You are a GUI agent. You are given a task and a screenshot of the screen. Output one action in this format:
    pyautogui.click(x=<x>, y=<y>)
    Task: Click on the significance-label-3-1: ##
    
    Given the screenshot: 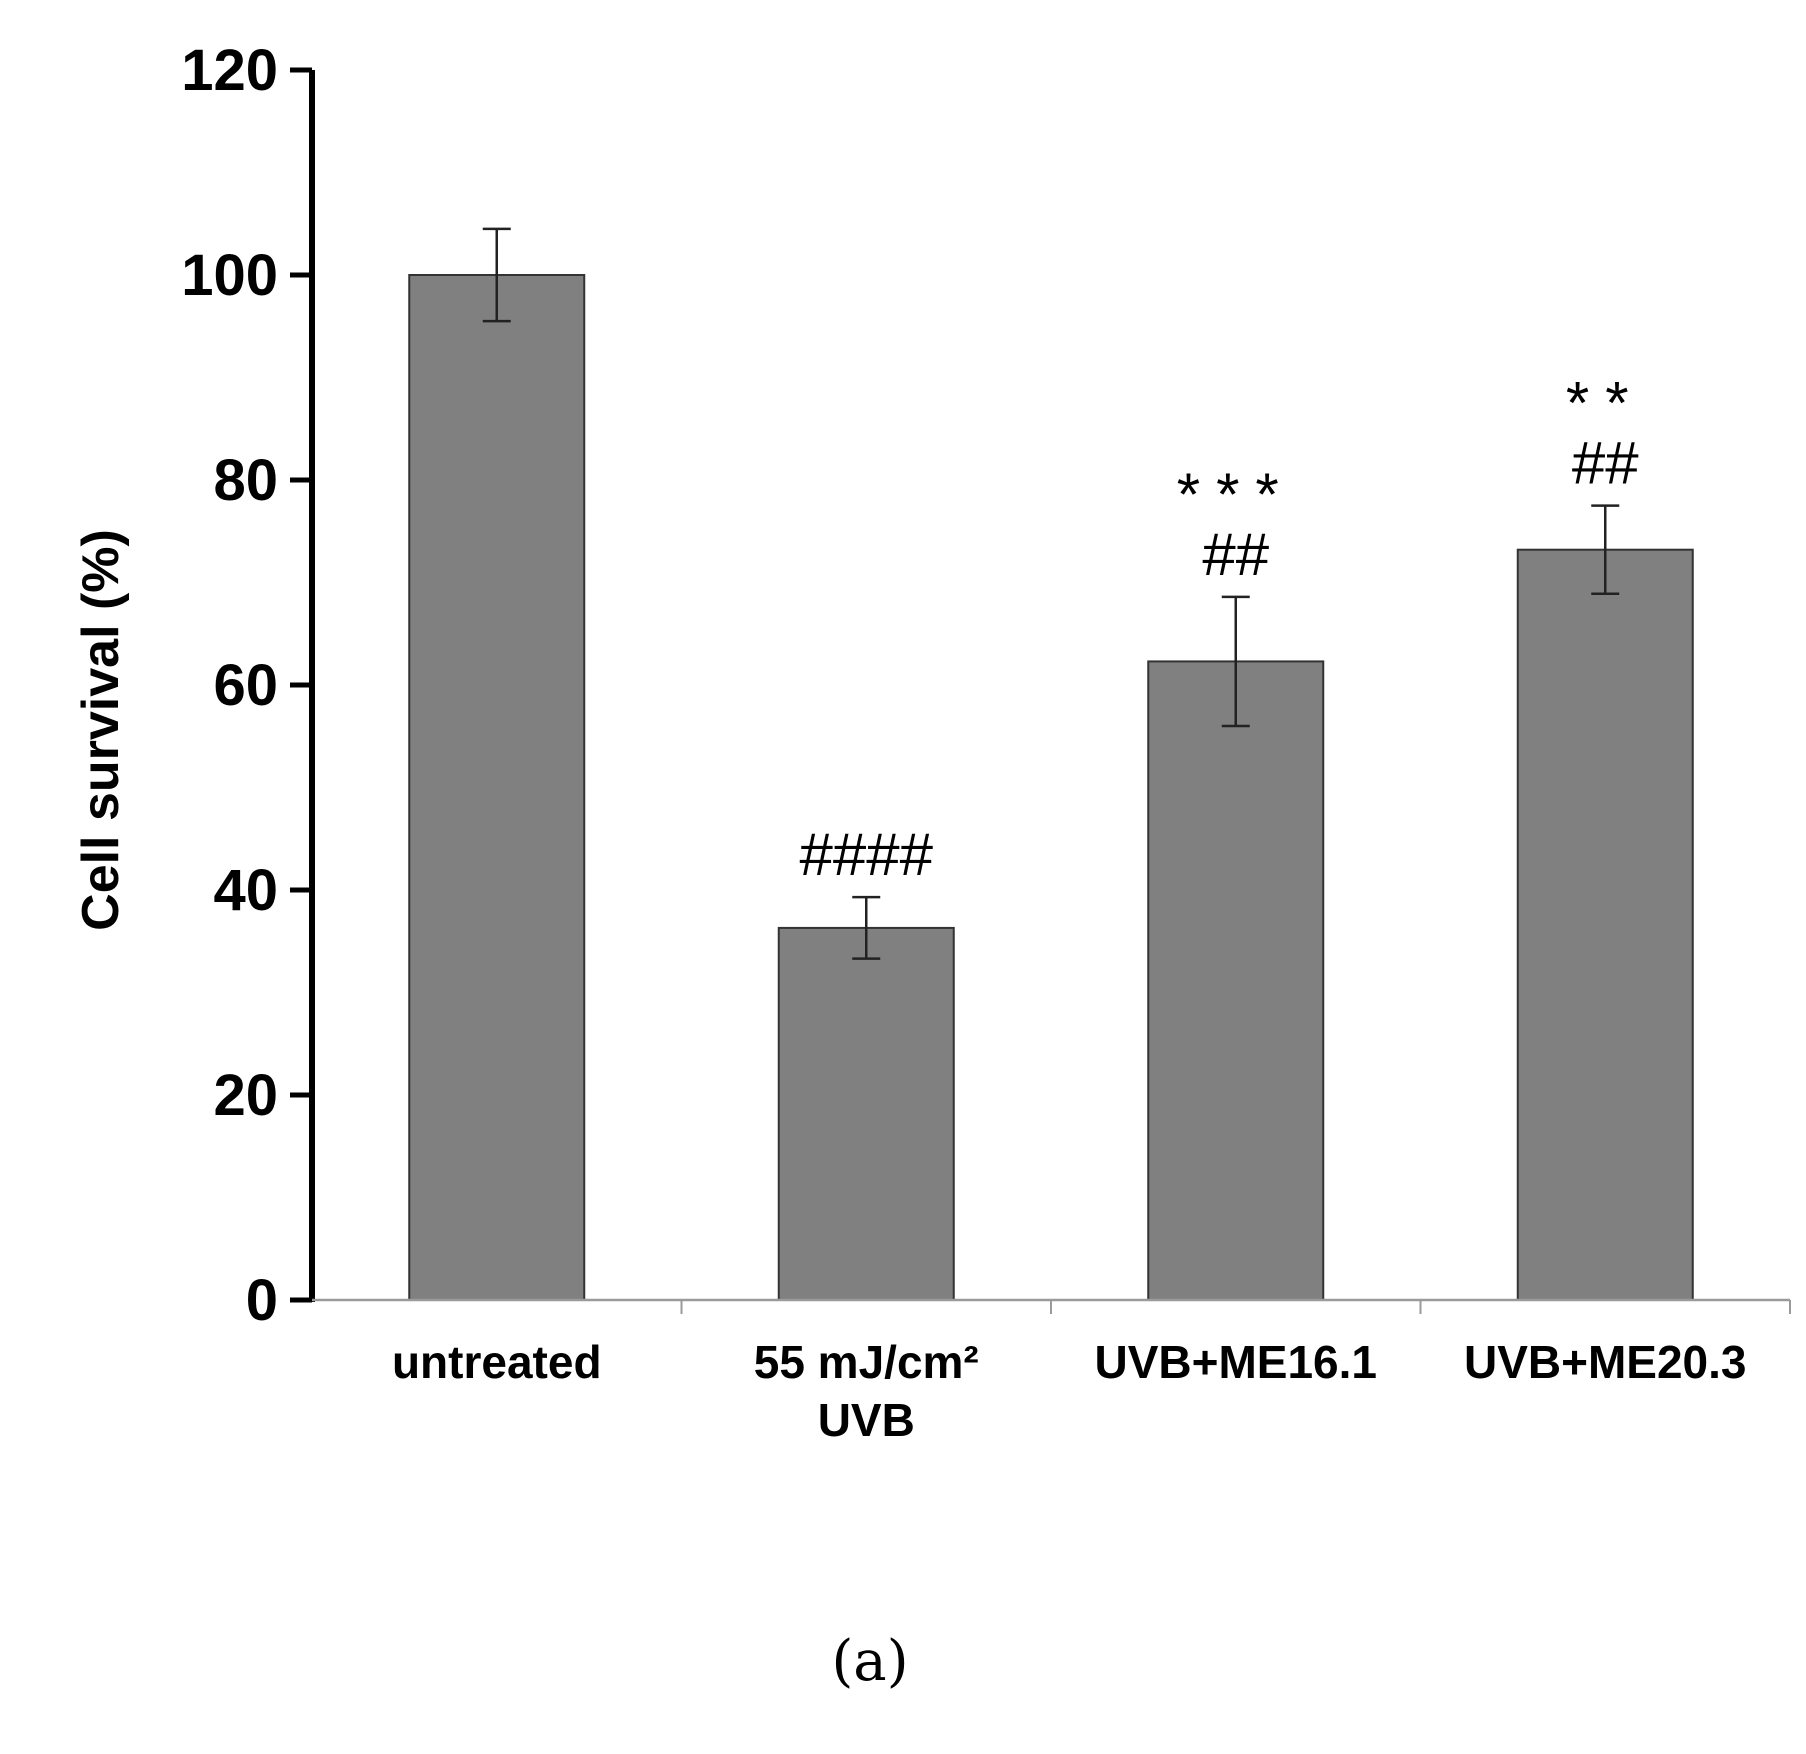 What is the action you would take?
    pyautogui.click(x=1605, y=463)
    